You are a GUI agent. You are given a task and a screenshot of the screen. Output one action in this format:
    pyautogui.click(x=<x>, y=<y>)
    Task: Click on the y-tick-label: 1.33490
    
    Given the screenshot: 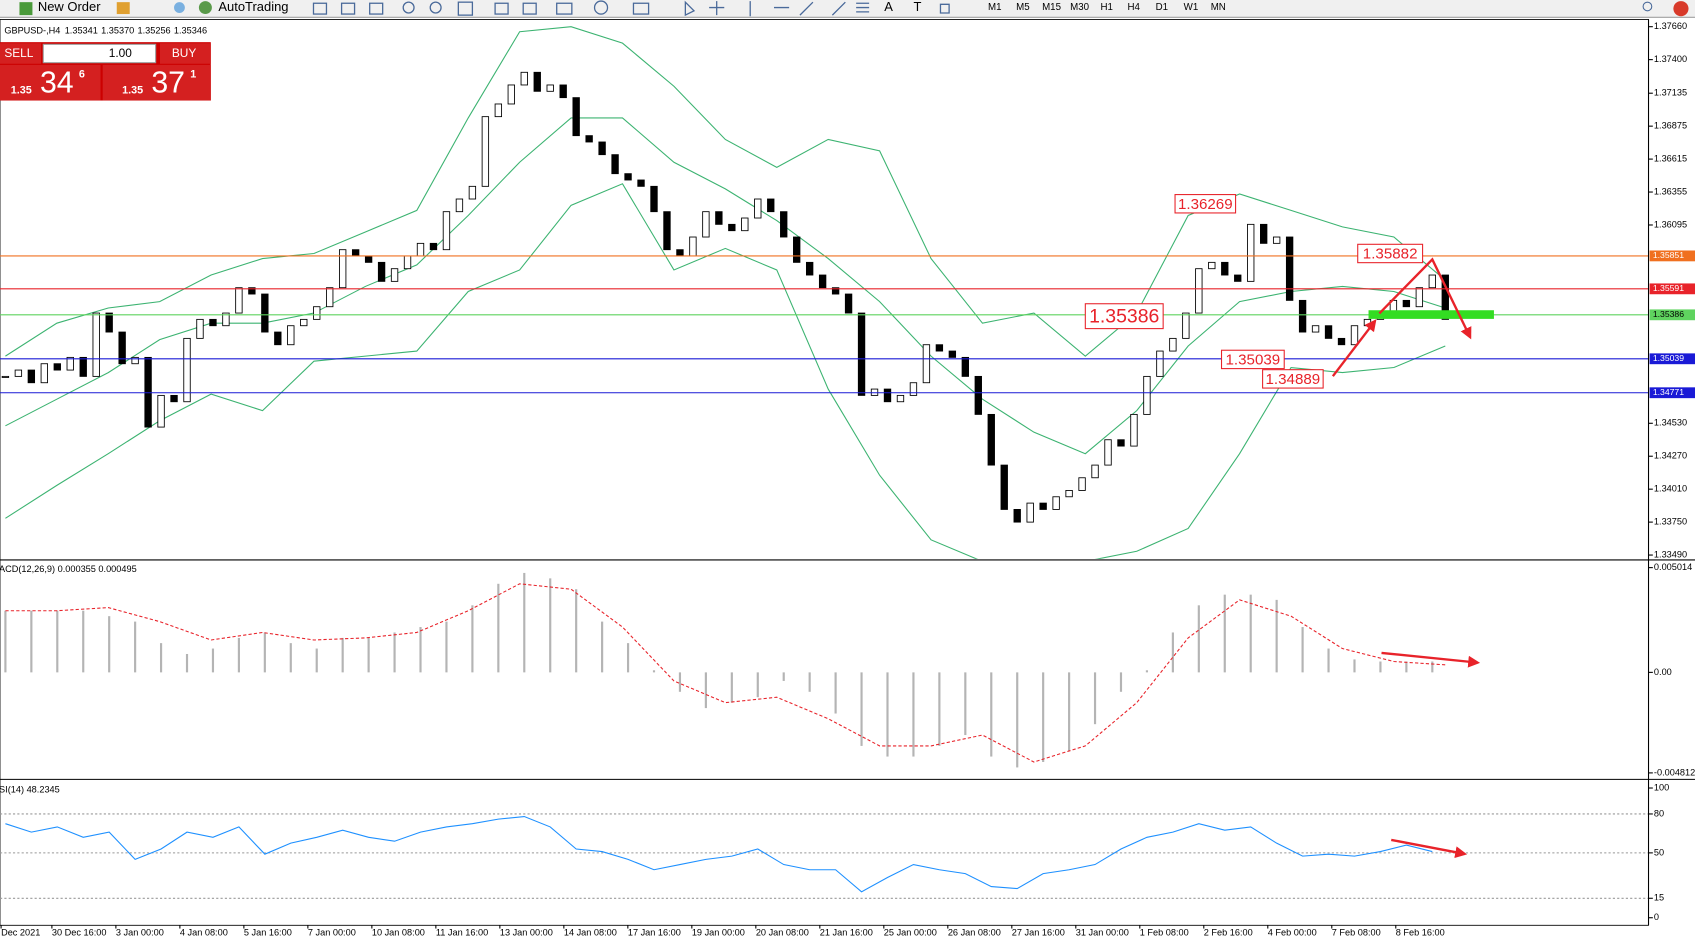 What is the action you would take?
    pyautogui.click(x=1670, y=554)
    